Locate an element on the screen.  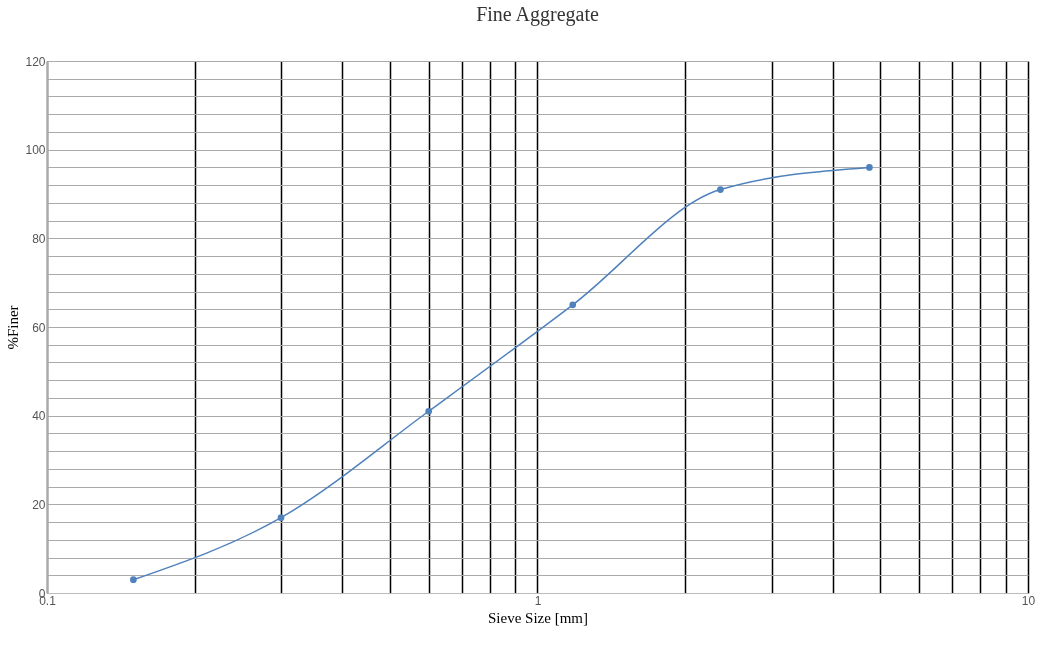
x-axis-title: Sieve Size [mm] is located at coordinates (538, 617).